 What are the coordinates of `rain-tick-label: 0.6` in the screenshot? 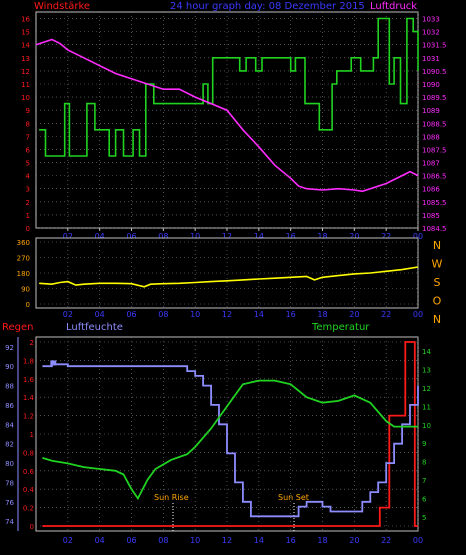 It's located at (29, 472).